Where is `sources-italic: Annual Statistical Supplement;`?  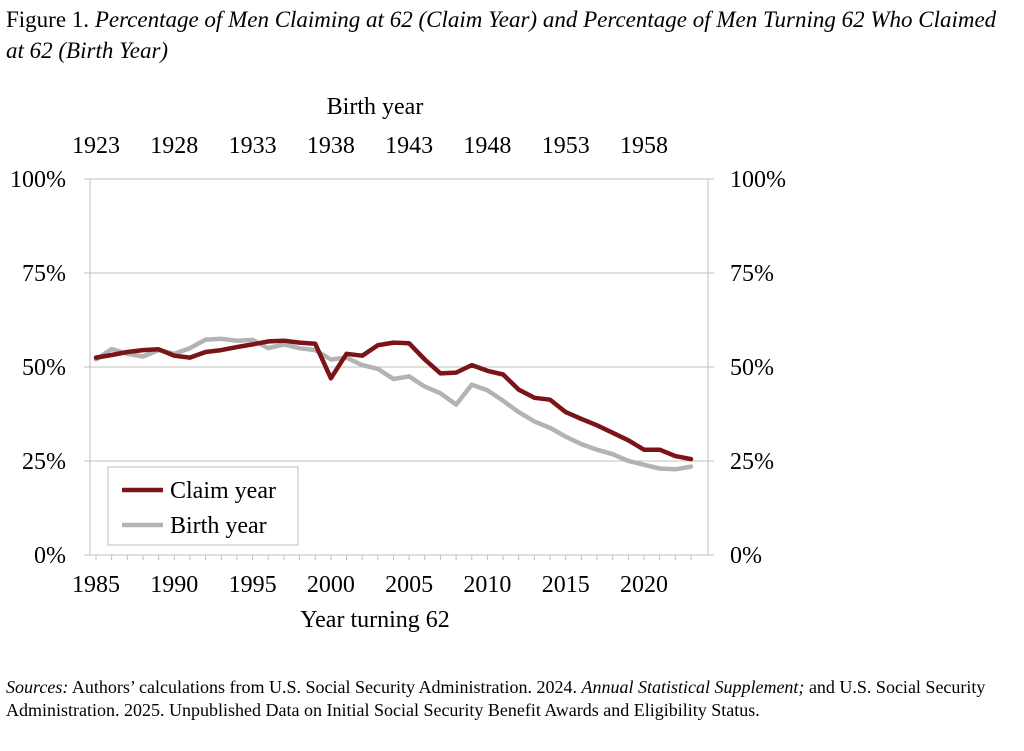 sources-italic: Annual Statistical Supplement; is located at coordinates (693, 687).